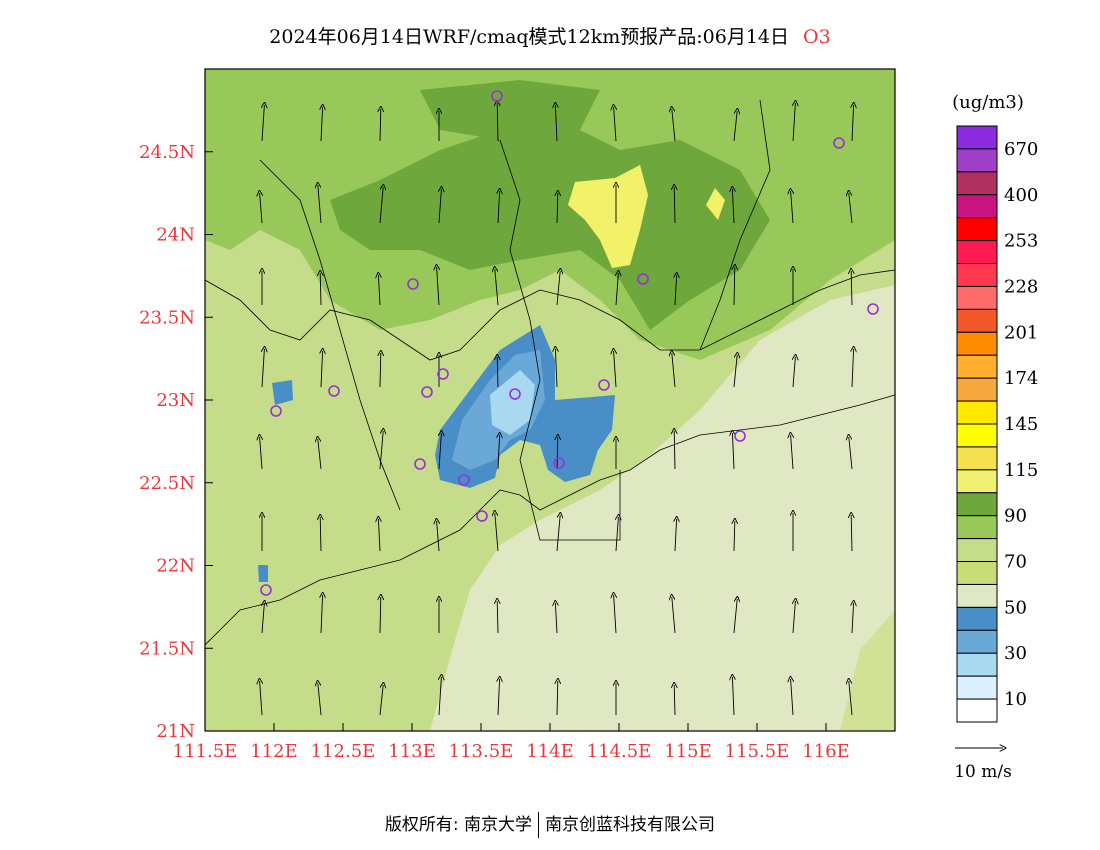 Image resolution: width=1100 pixels, height=850 pixels. Describe the element at coordinates (1021, 241) in the screenshot. I see `legend-label: 253` at that location.